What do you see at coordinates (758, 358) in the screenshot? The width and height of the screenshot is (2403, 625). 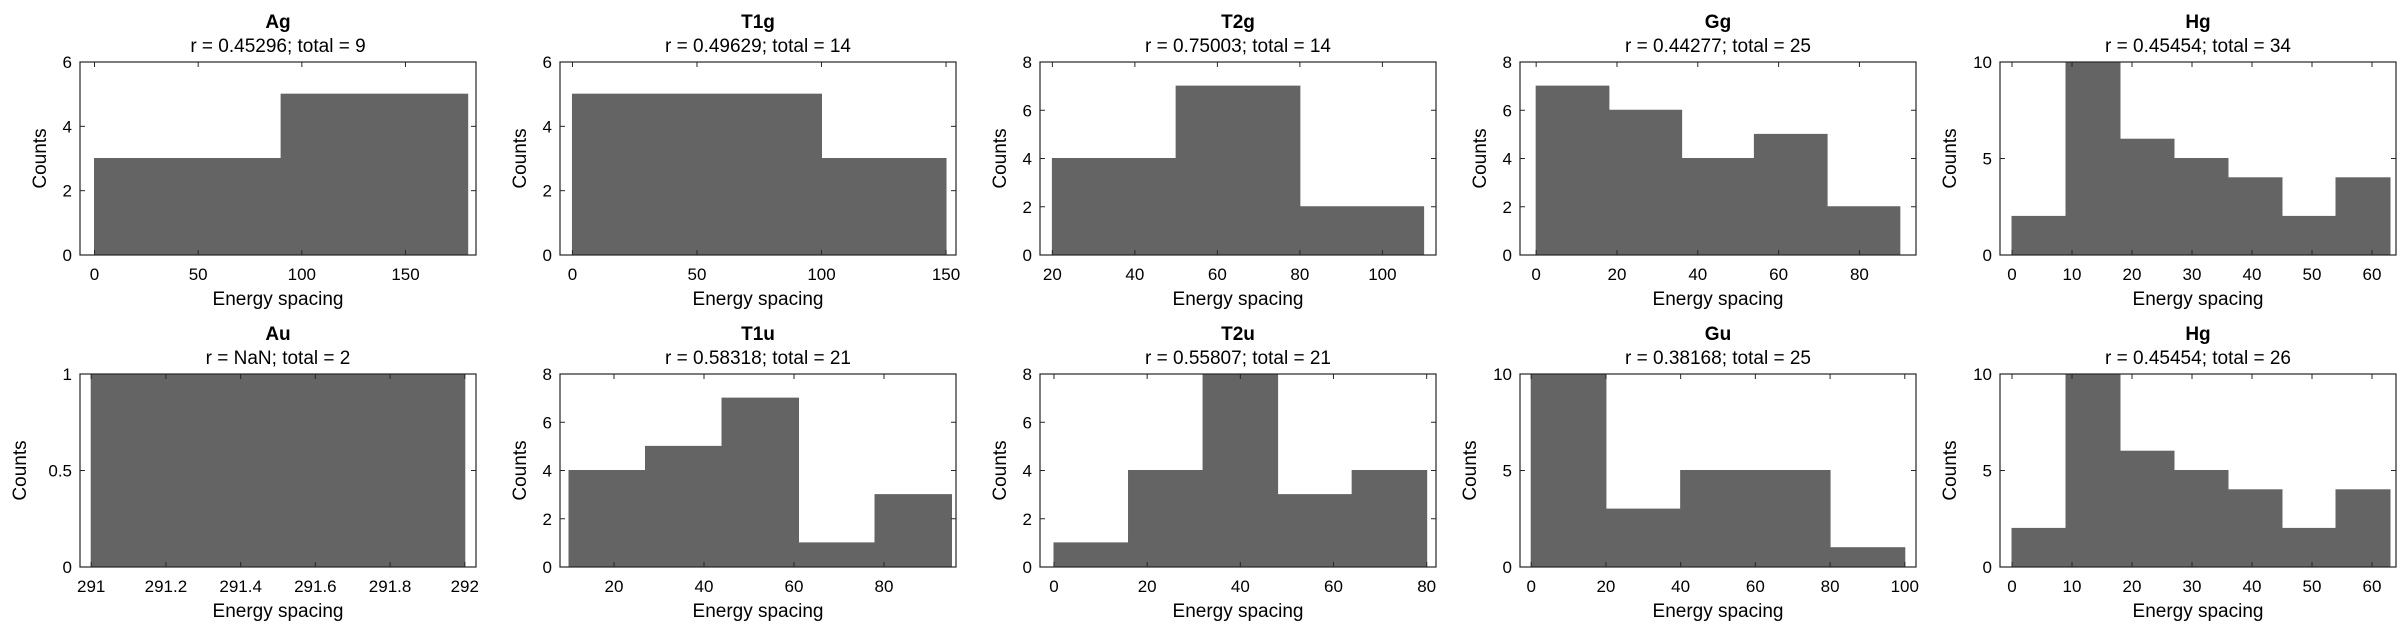 I see `panel-subtitle: r = 0.58318; total = 21` at bounding box center [758, 358].